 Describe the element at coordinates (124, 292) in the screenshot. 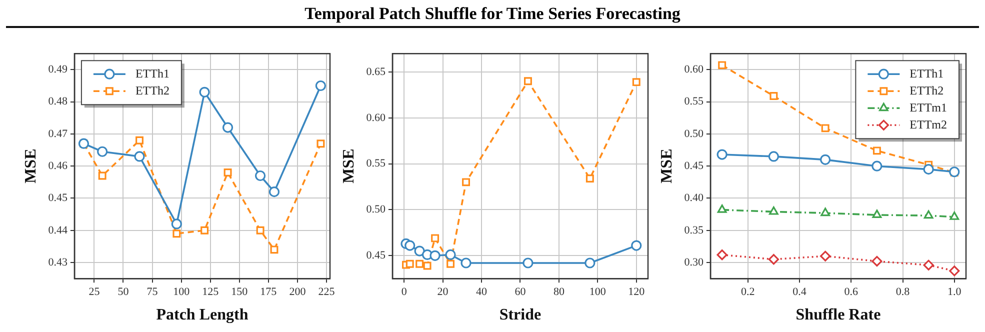

I see `x-tick-label: 50` at that location.